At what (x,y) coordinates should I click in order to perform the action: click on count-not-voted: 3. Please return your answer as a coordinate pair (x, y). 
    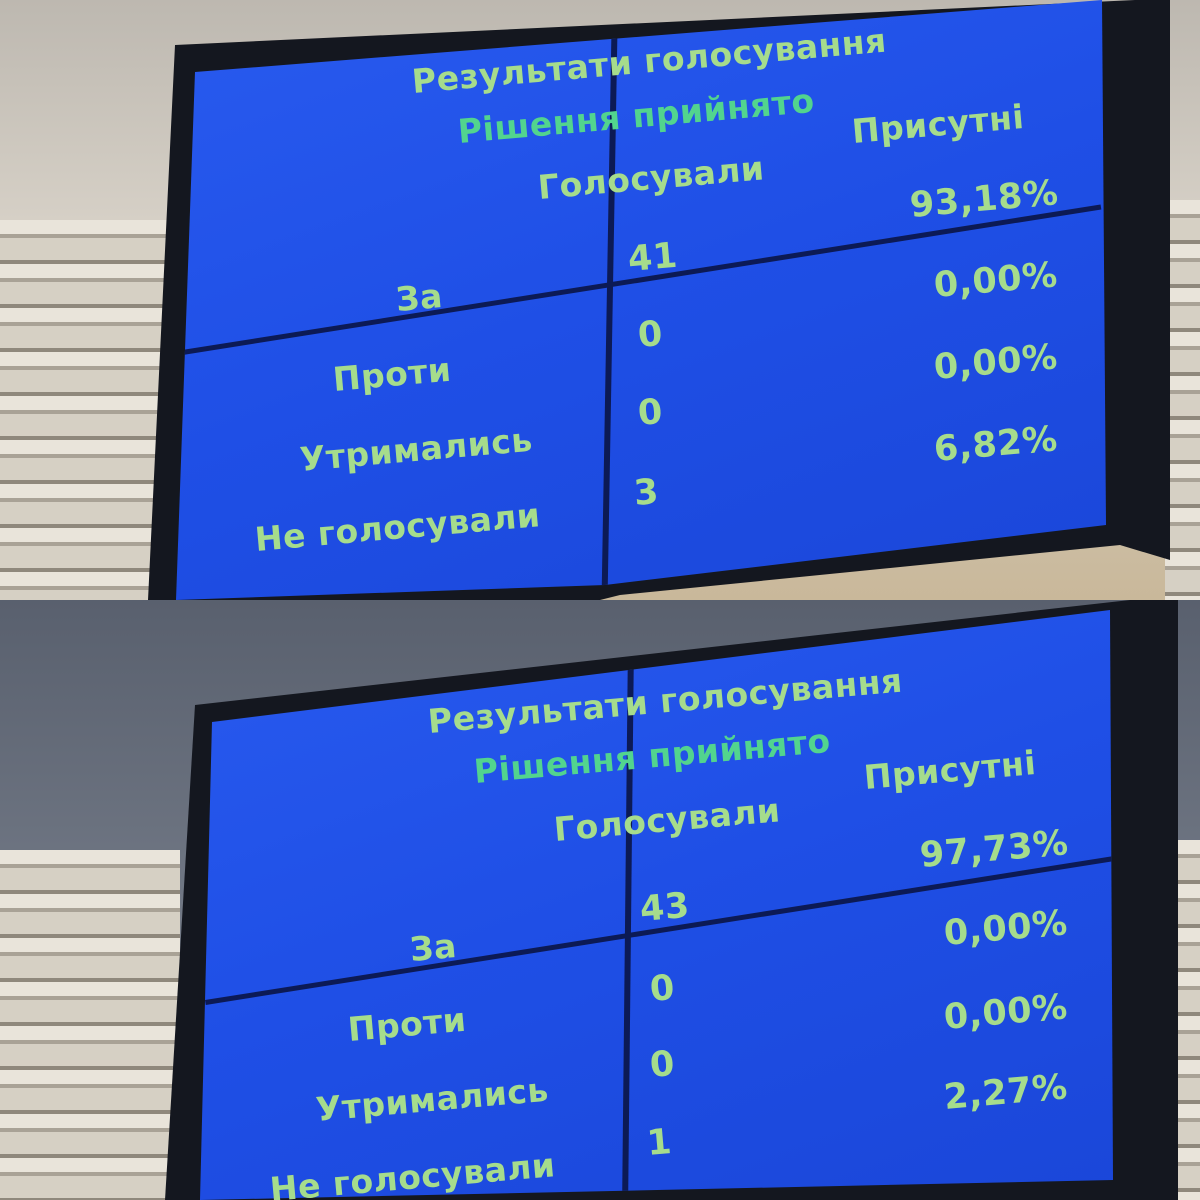
    Looking at the image, I should click on (646, 492).